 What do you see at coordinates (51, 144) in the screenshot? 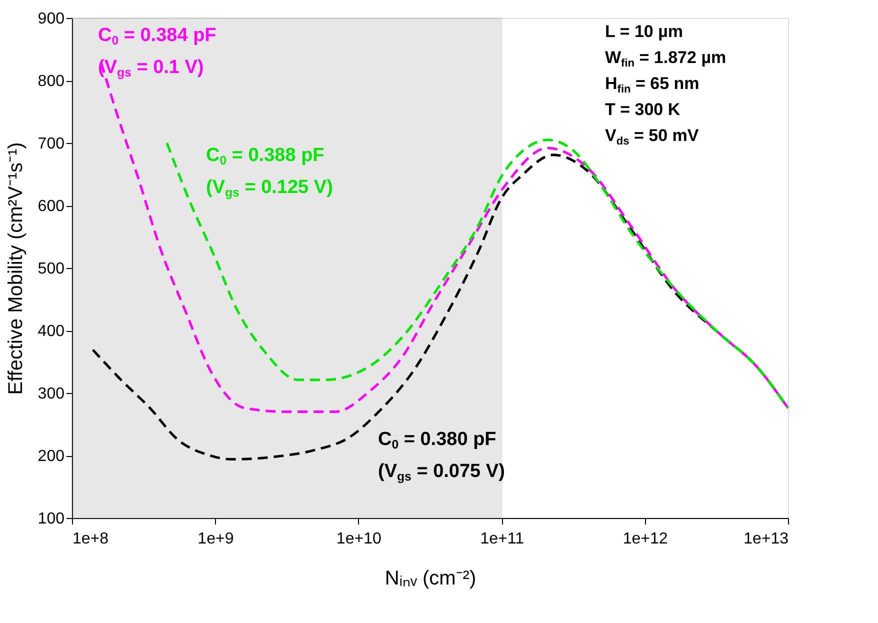
I see `y-tick-label: 700` at bounding box center [51, 144].